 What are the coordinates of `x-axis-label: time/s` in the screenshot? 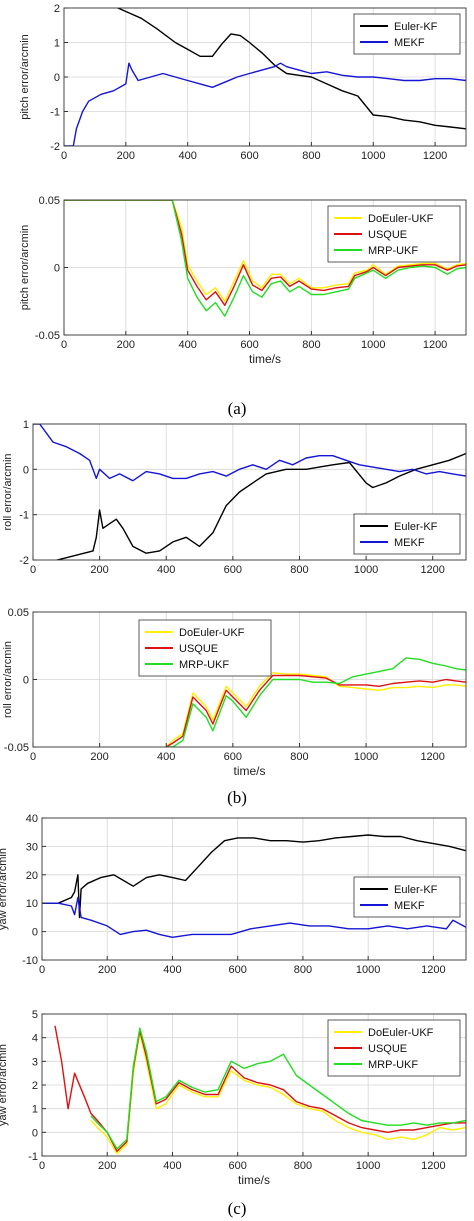 It's located at (254, 1180).